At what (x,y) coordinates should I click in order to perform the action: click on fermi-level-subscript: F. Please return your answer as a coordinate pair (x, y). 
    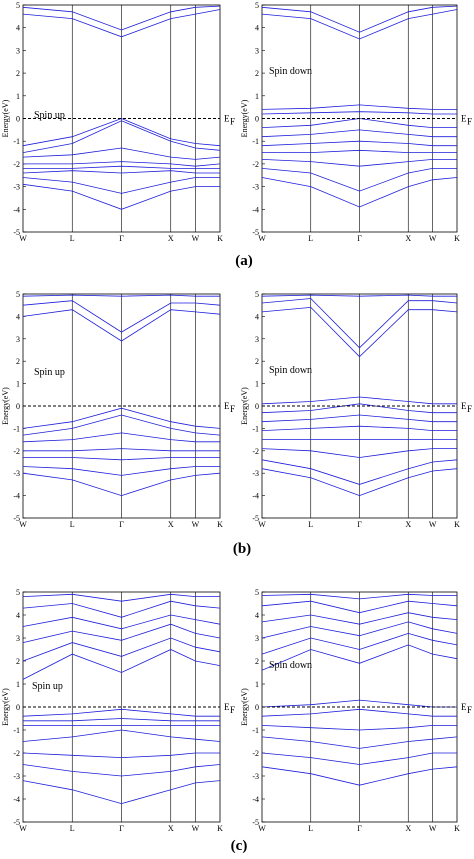
    Looking at the image, I should click on (469, 122).